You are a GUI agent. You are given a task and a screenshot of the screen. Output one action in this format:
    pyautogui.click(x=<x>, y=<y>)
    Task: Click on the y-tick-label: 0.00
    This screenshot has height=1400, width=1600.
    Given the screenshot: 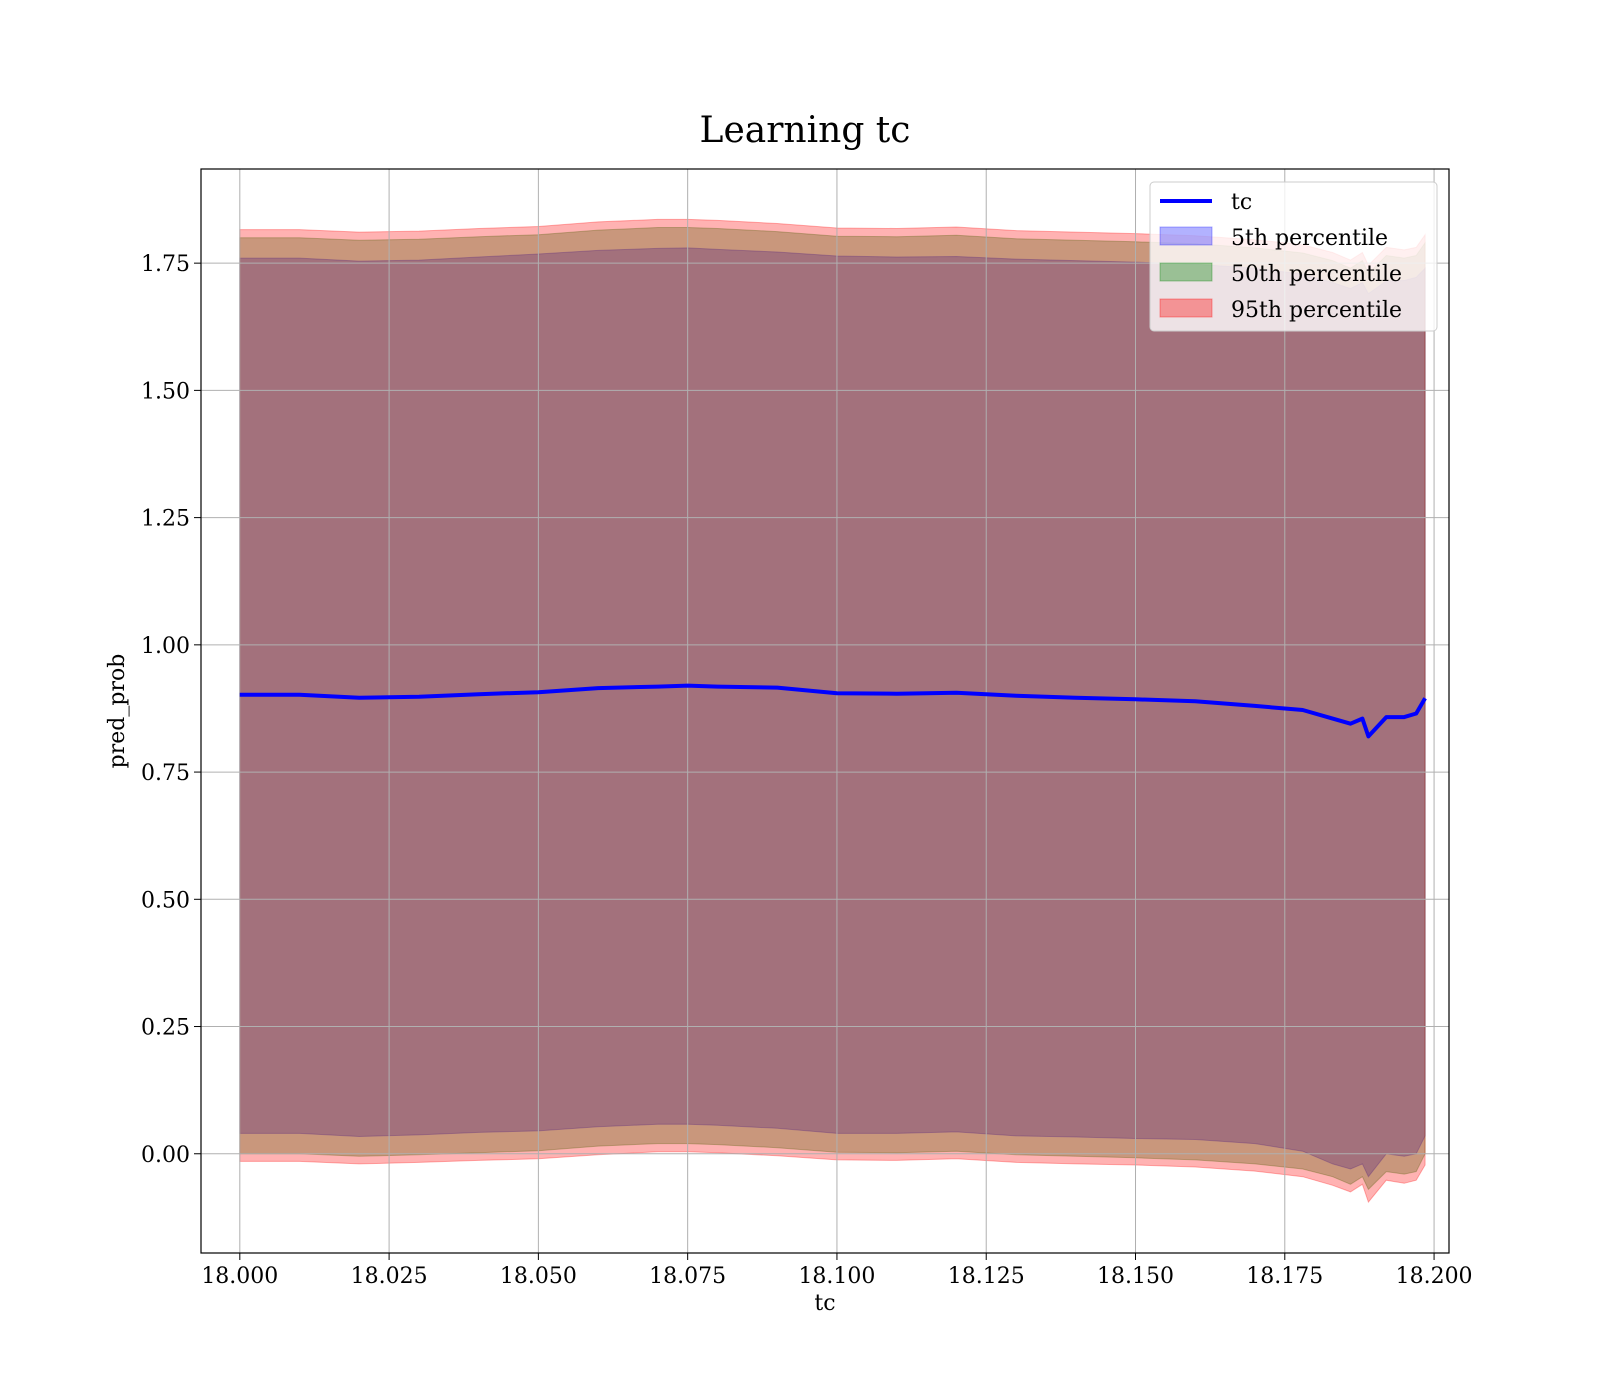 What is the action you would take?
    pyautogui.click(x=165, y=1155)
    